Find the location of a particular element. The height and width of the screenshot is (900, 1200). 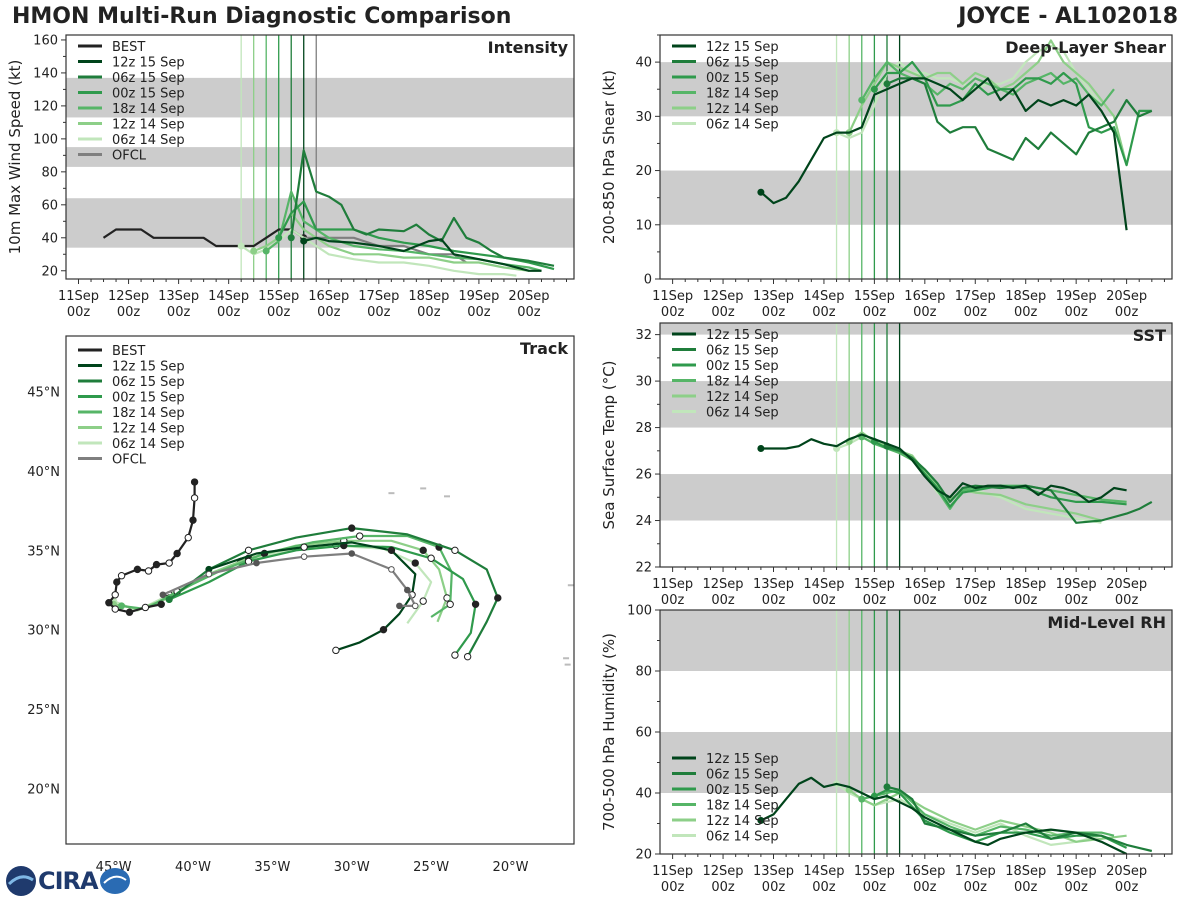

track-point-06z-14-sep is located at coordinates (415, 563).